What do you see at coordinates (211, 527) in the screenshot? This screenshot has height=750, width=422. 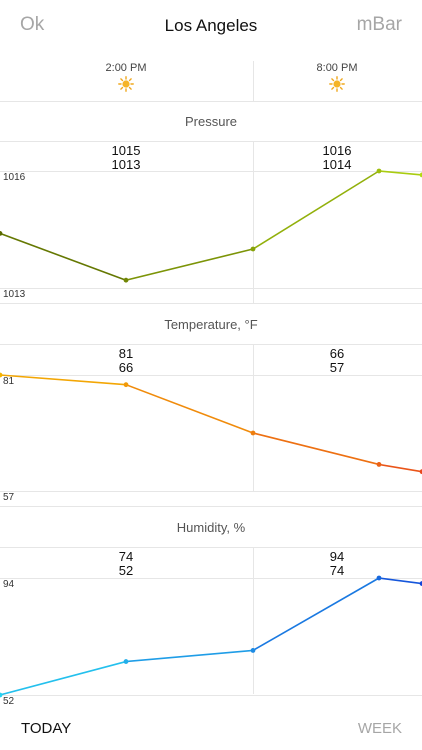 I see `section-title: Humidity, %` at bounding box center [211, 527].